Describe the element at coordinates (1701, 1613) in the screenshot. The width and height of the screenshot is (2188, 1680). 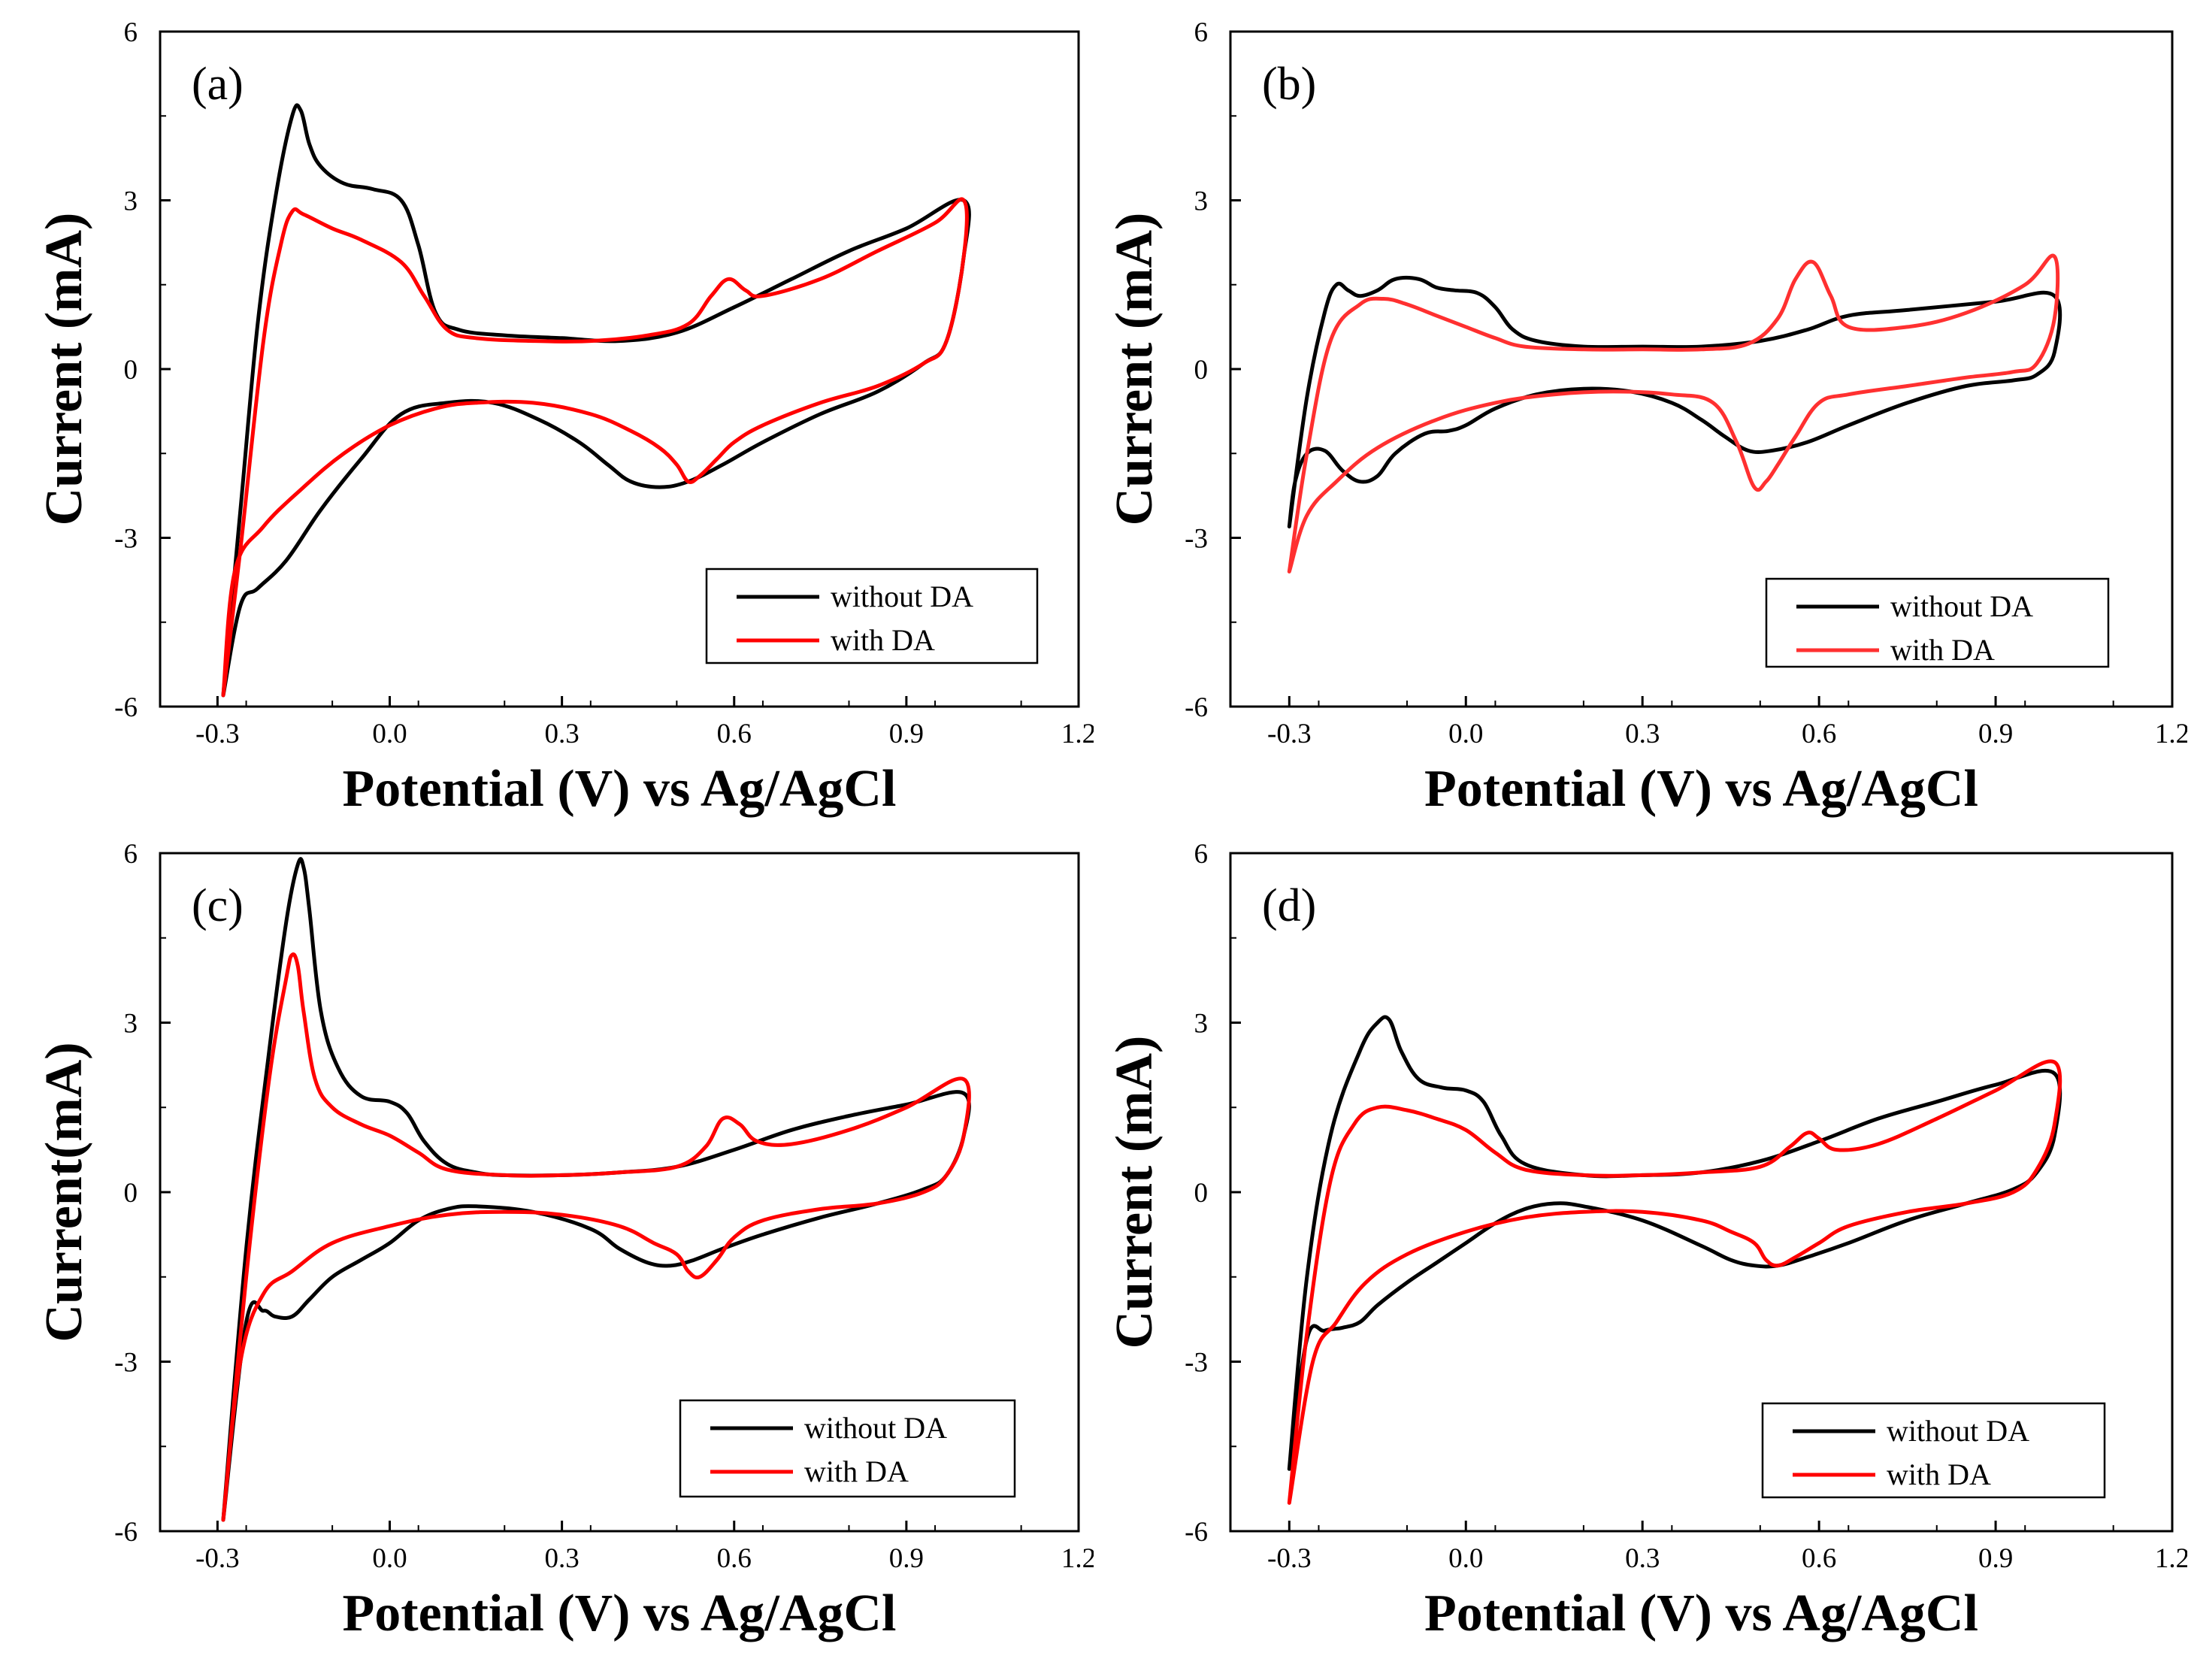
I see `x-axis-title-d: Potential (V) vs Ag/AgCl` at that location.